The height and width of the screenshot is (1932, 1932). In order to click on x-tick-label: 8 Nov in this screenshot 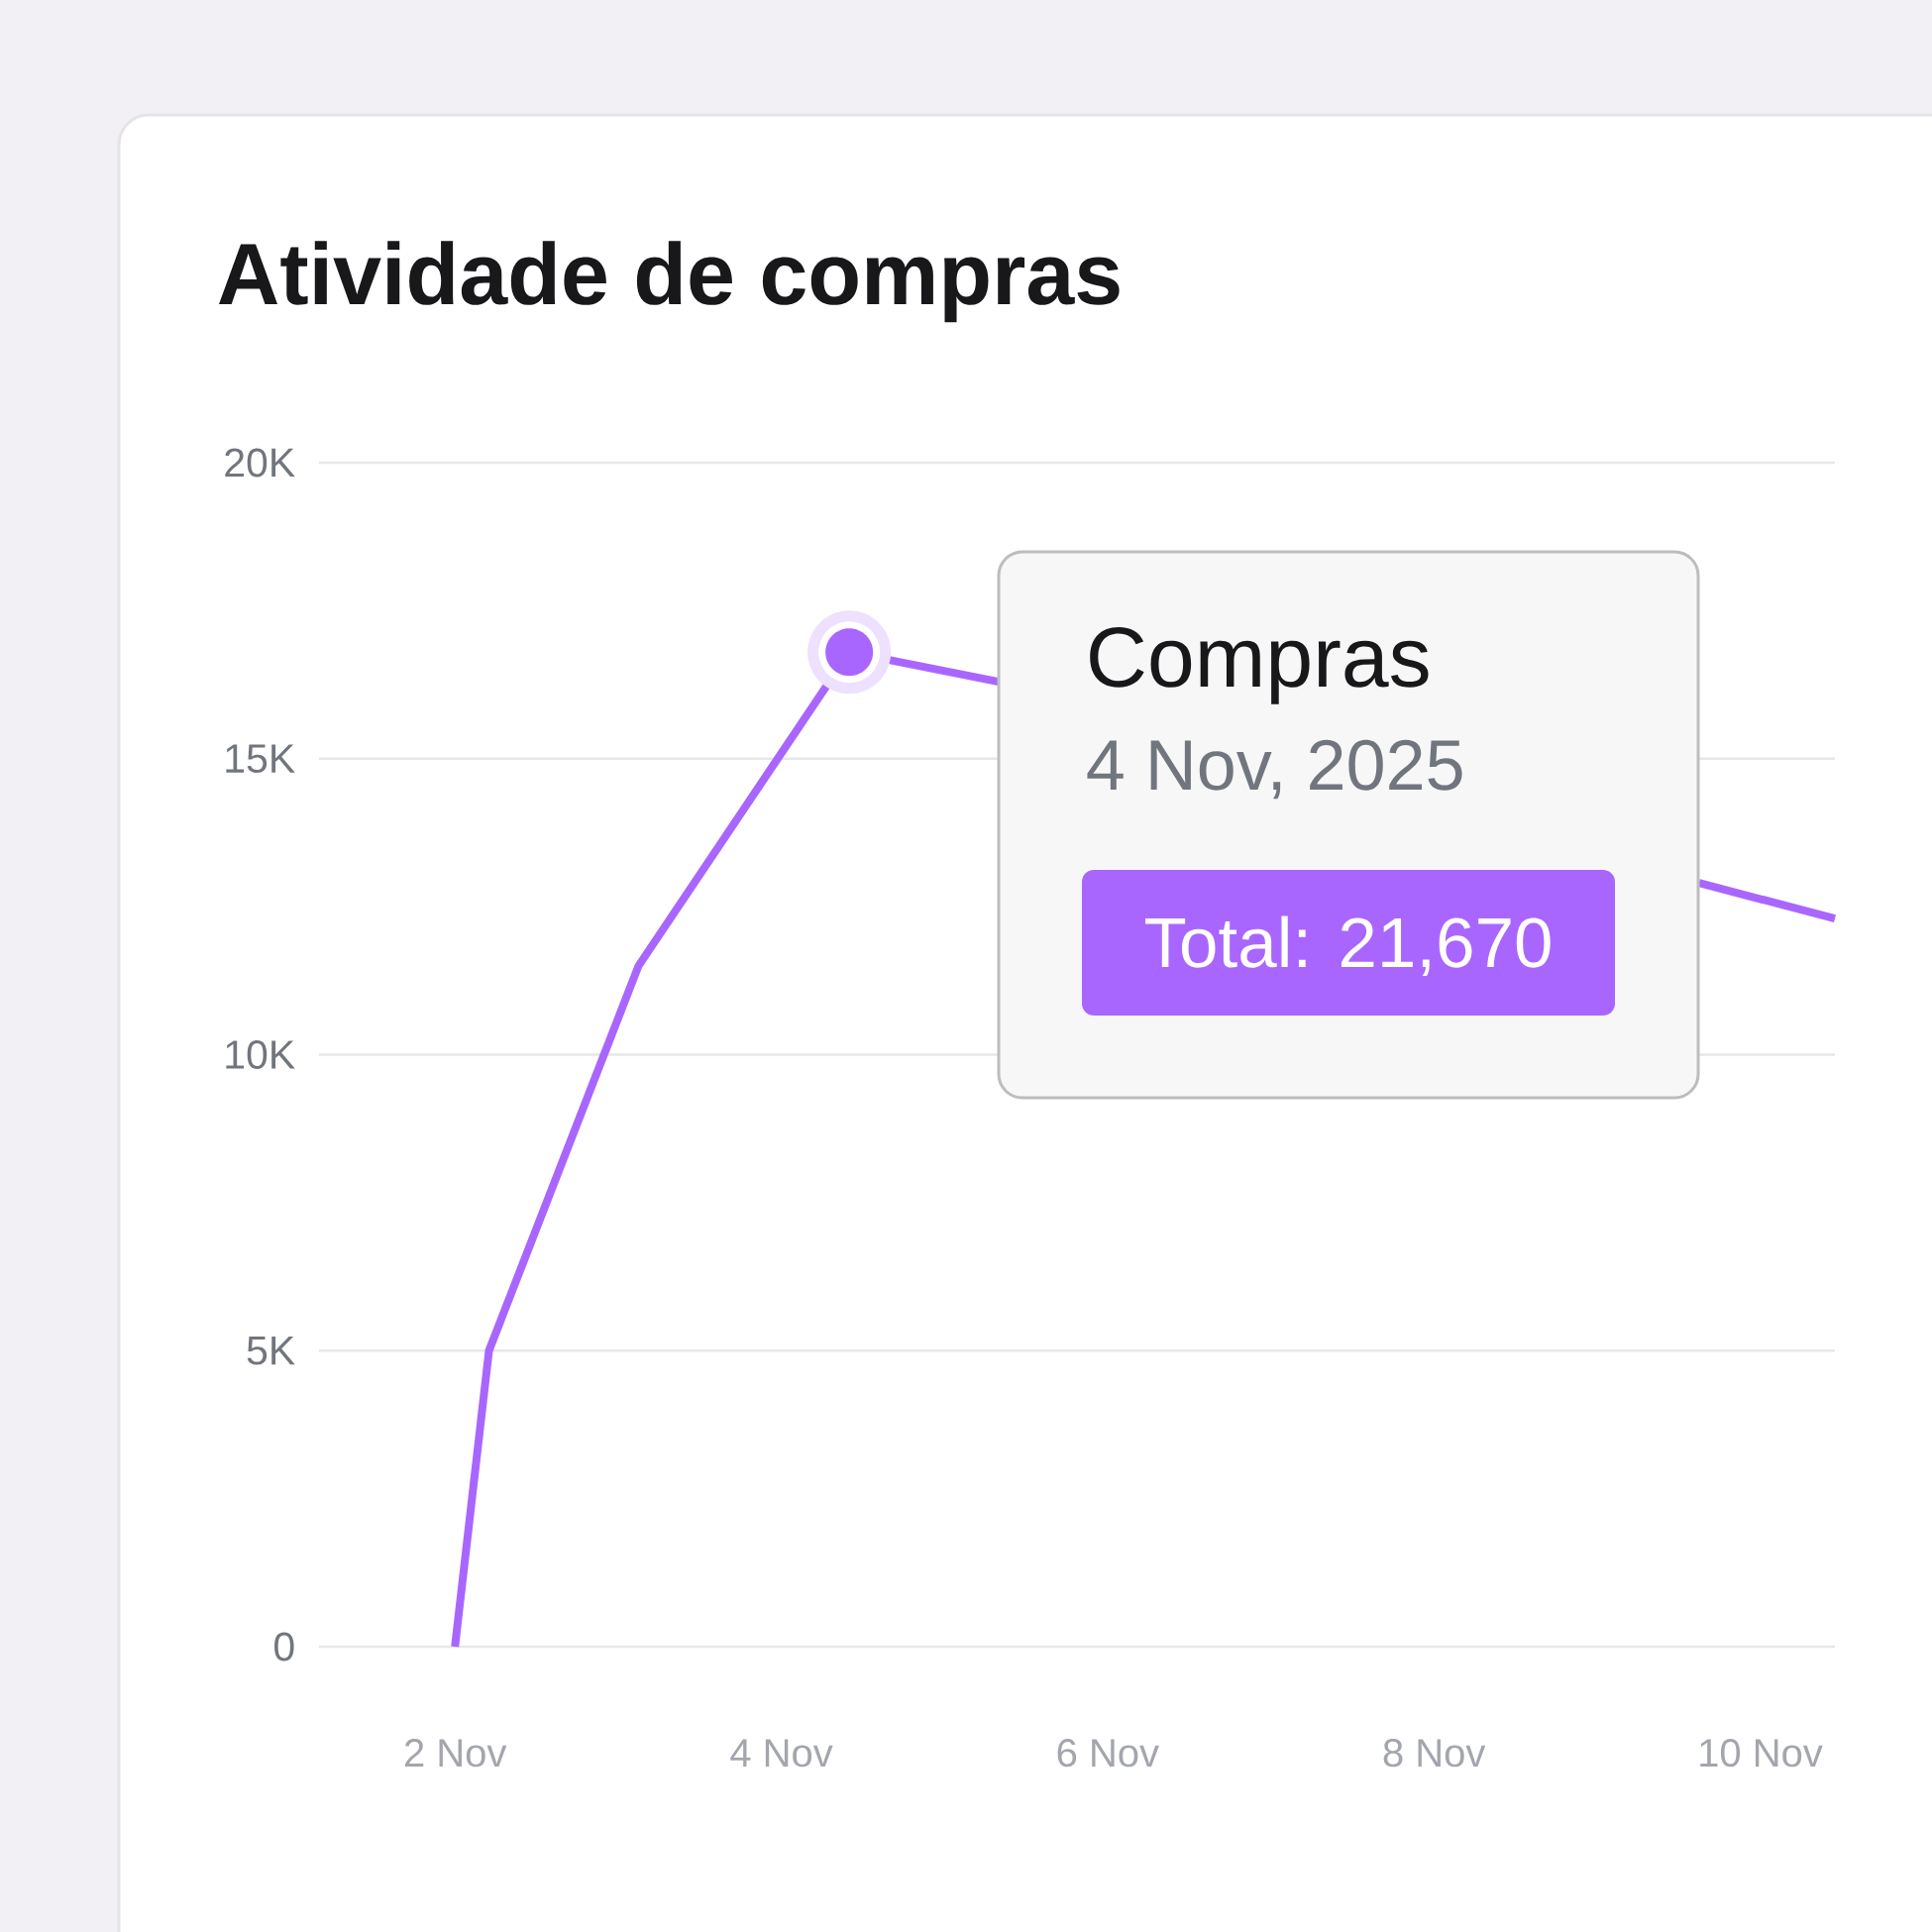, I will do `click(1434, 1753)`.